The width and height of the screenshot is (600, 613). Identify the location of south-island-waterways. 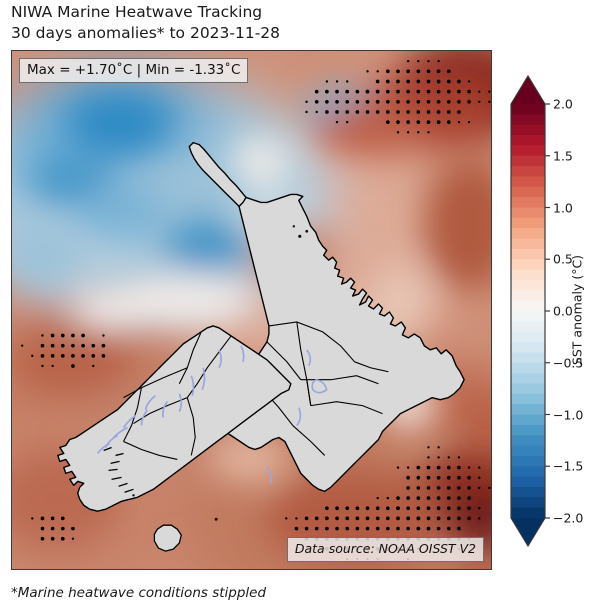
(170, 399).